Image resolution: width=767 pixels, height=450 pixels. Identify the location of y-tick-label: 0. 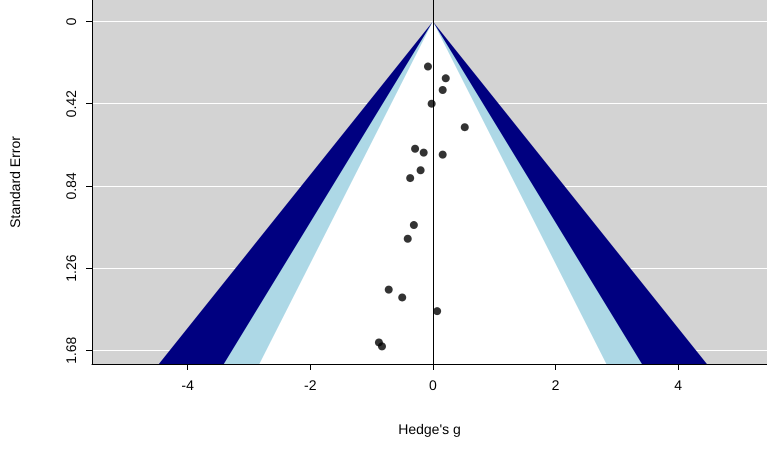
(71, 21).